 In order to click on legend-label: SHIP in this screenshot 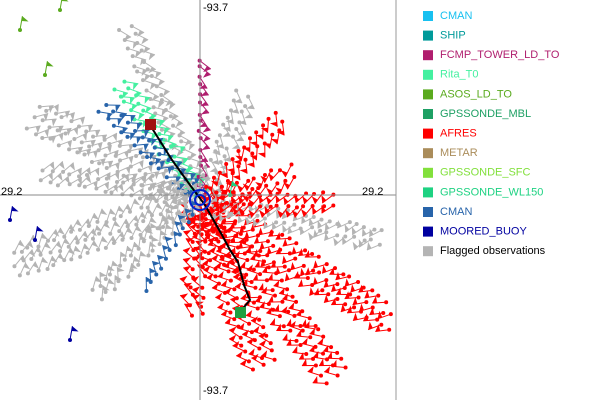, I will do `click(453, 36)`.